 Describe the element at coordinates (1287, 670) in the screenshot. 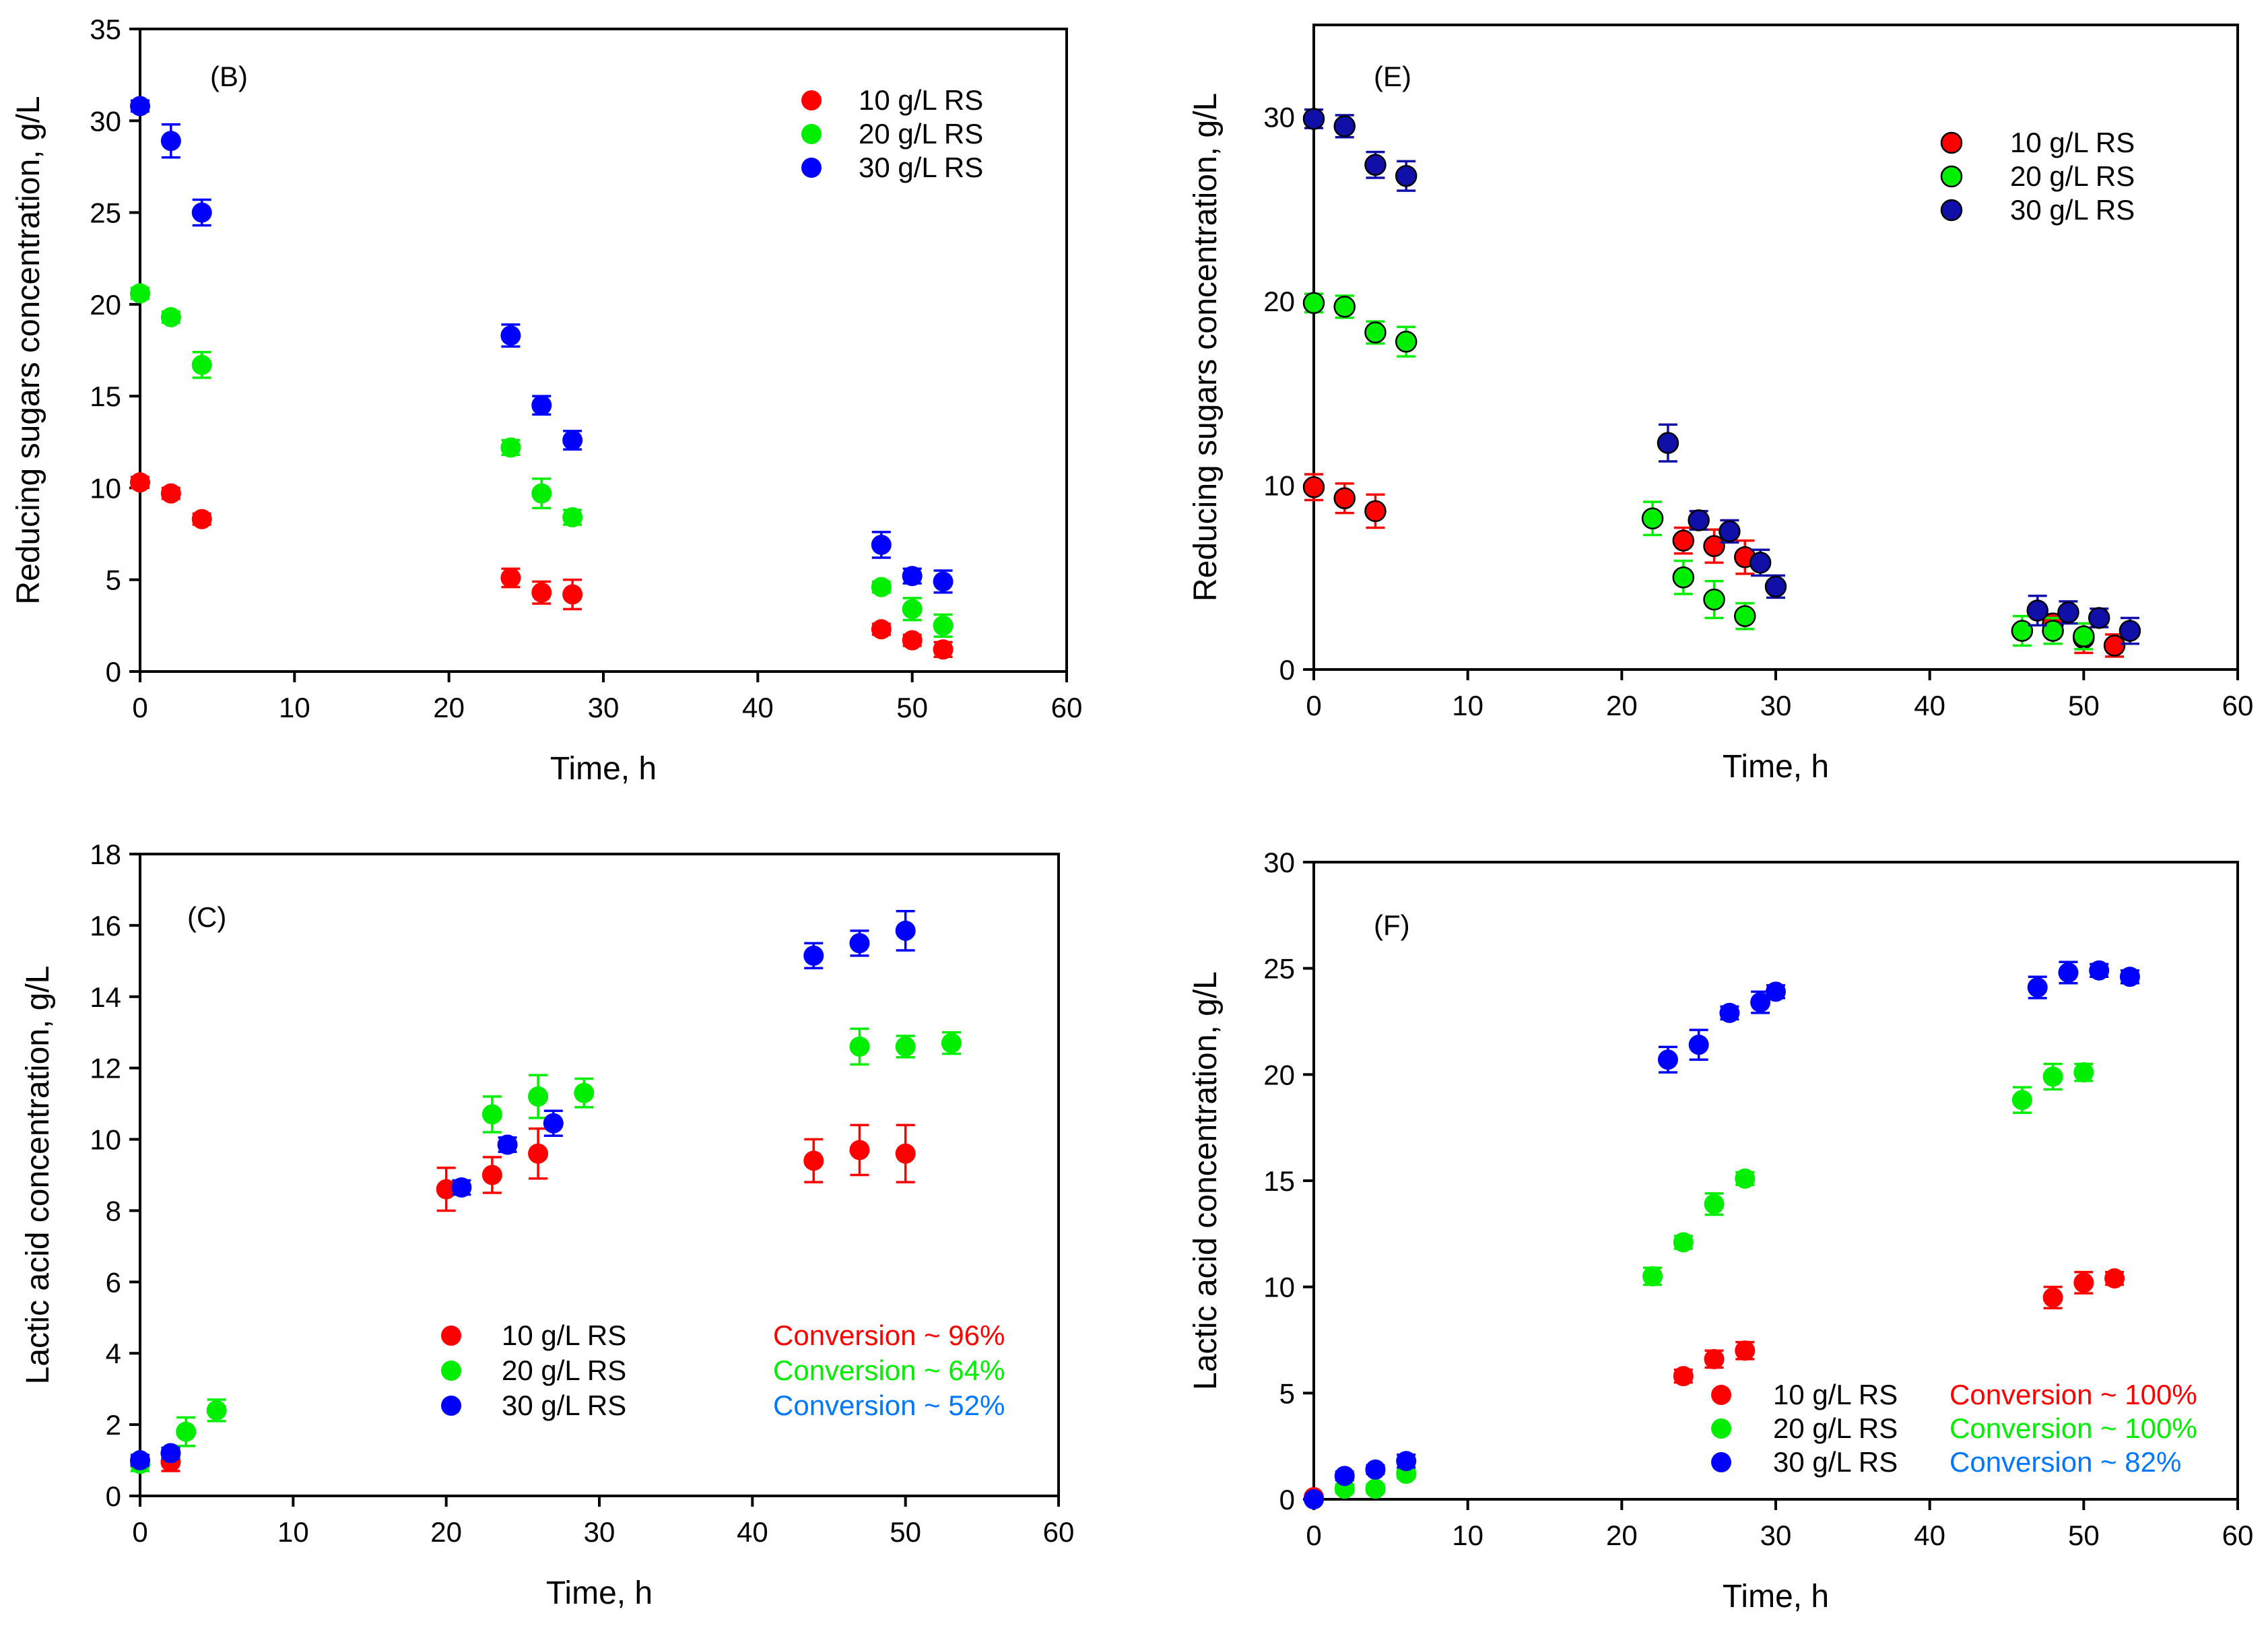

I see `y-tick-label: 0` at that location.